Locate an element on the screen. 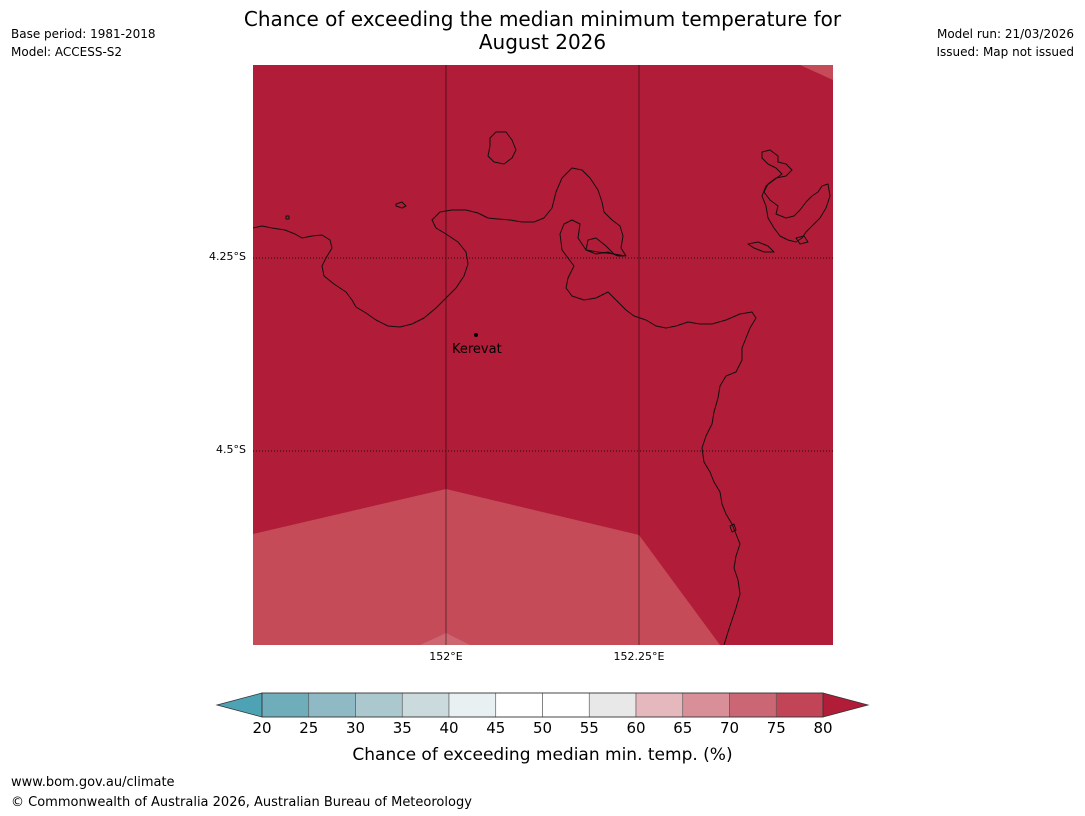 The height and width of the screenshot is (816, 1085). map-title-line2: August 2026 is located at coordinates (542, 42).